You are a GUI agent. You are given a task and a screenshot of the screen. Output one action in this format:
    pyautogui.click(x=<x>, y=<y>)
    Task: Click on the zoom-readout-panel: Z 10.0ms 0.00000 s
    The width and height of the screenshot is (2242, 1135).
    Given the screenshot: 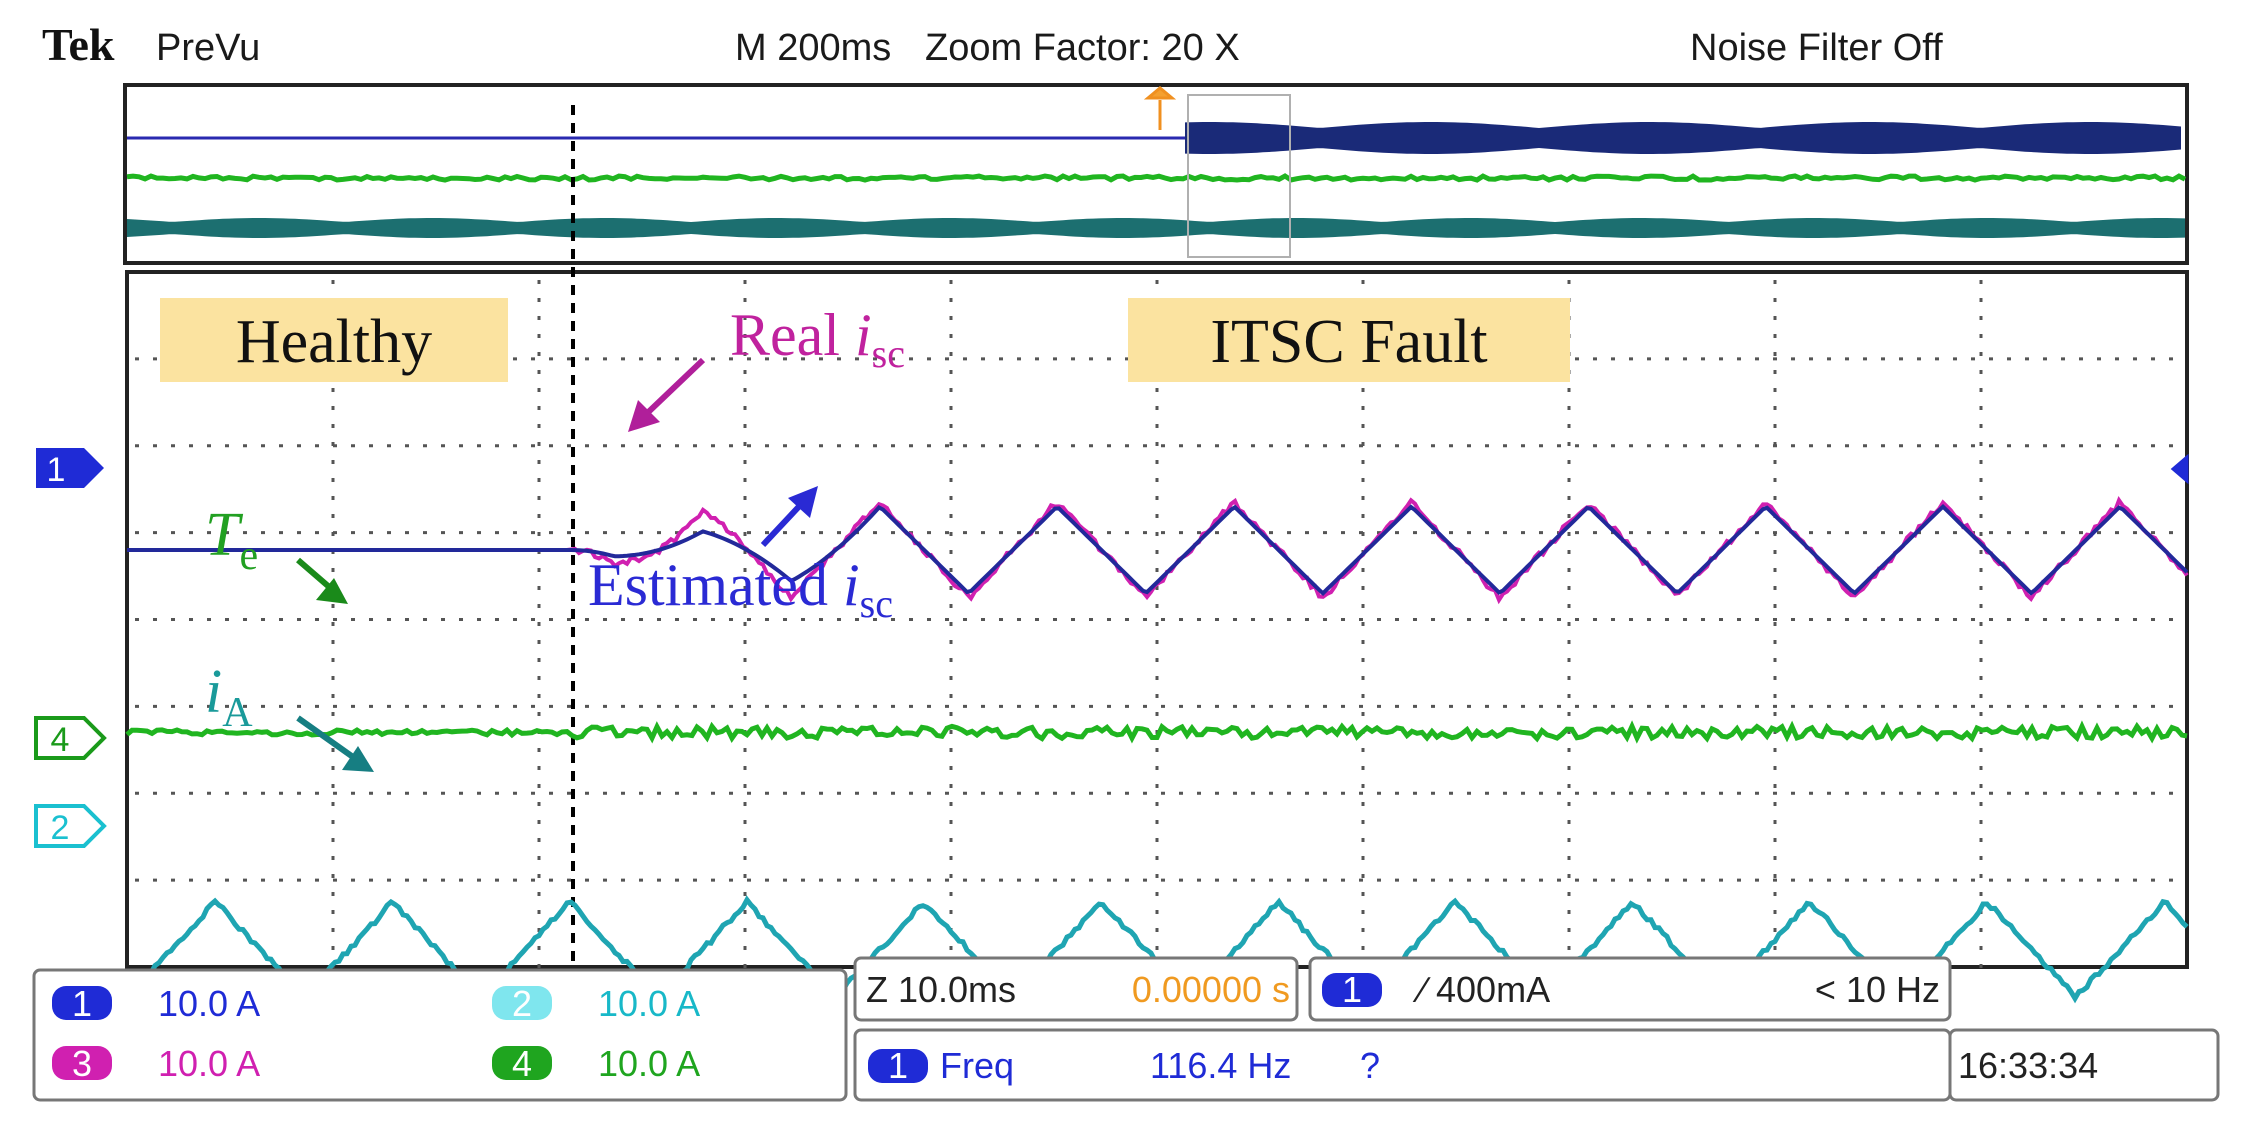 What is the action you would take?
    pyautogui.click(x=1076, y=989)
    